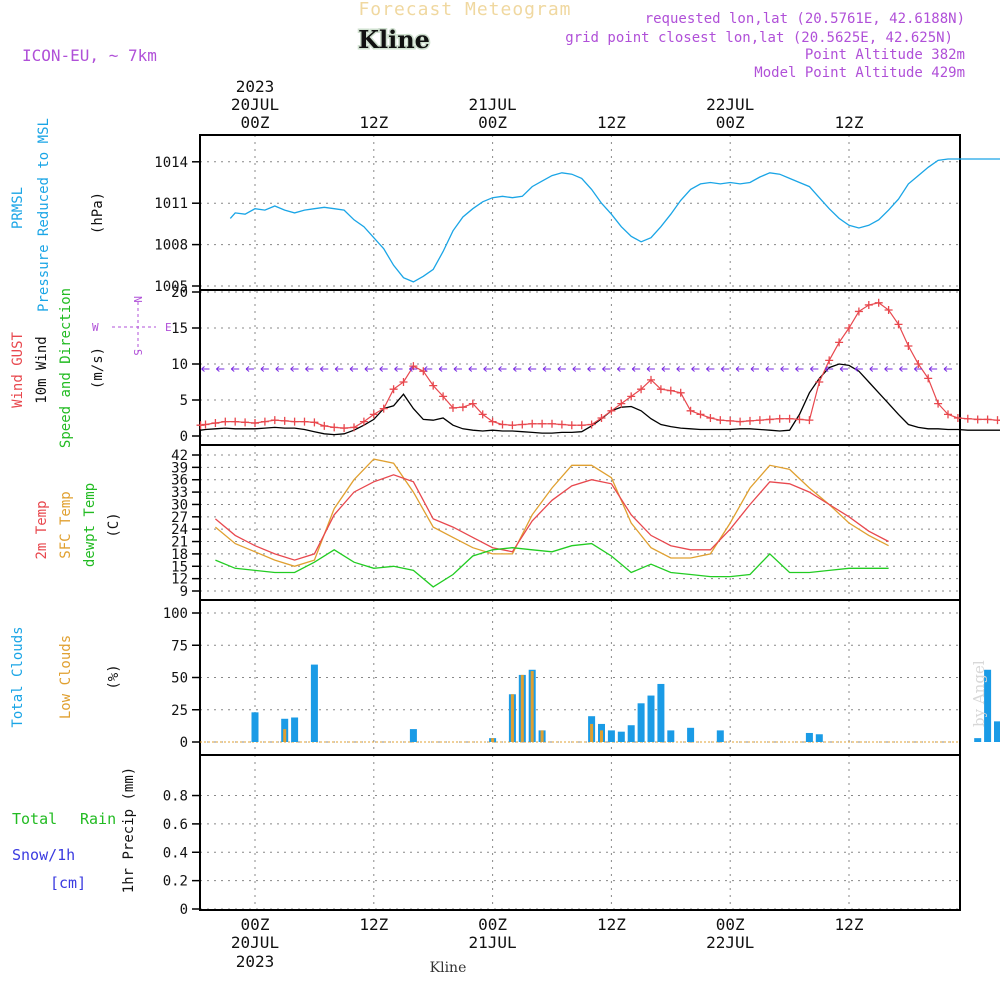 The width and height of the screenshot is (1000, 1000). Describe the element at coordinates (179, 293) in the screenshot. I see `y-tick-label: 20` at that location.